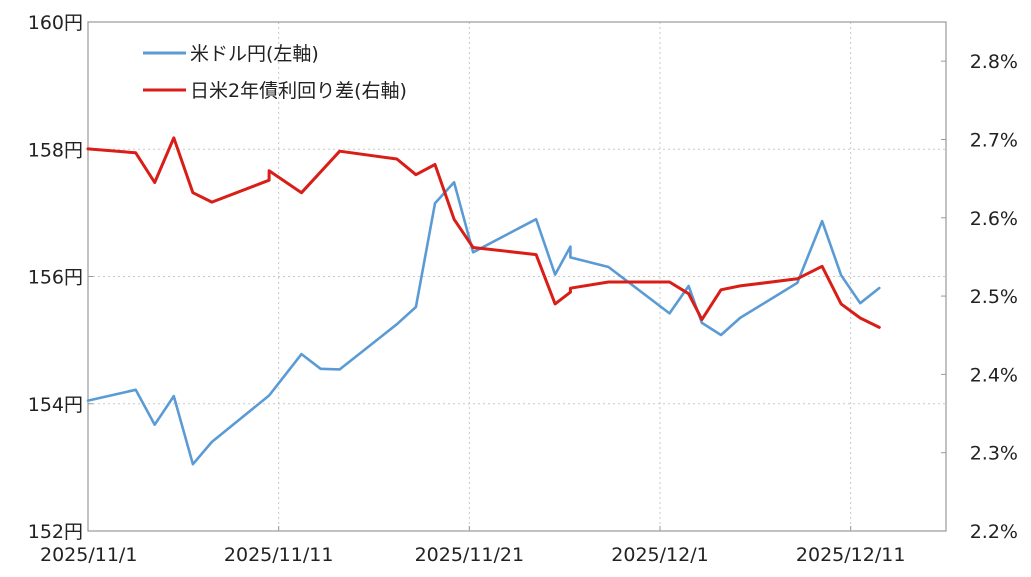 Image resolution: width=1031 pixels, height=577 pixels. Describe the element at coordinates (279, 555) in the screenshot. I see `x-tick-label-1: 2025/11/11` at that location.